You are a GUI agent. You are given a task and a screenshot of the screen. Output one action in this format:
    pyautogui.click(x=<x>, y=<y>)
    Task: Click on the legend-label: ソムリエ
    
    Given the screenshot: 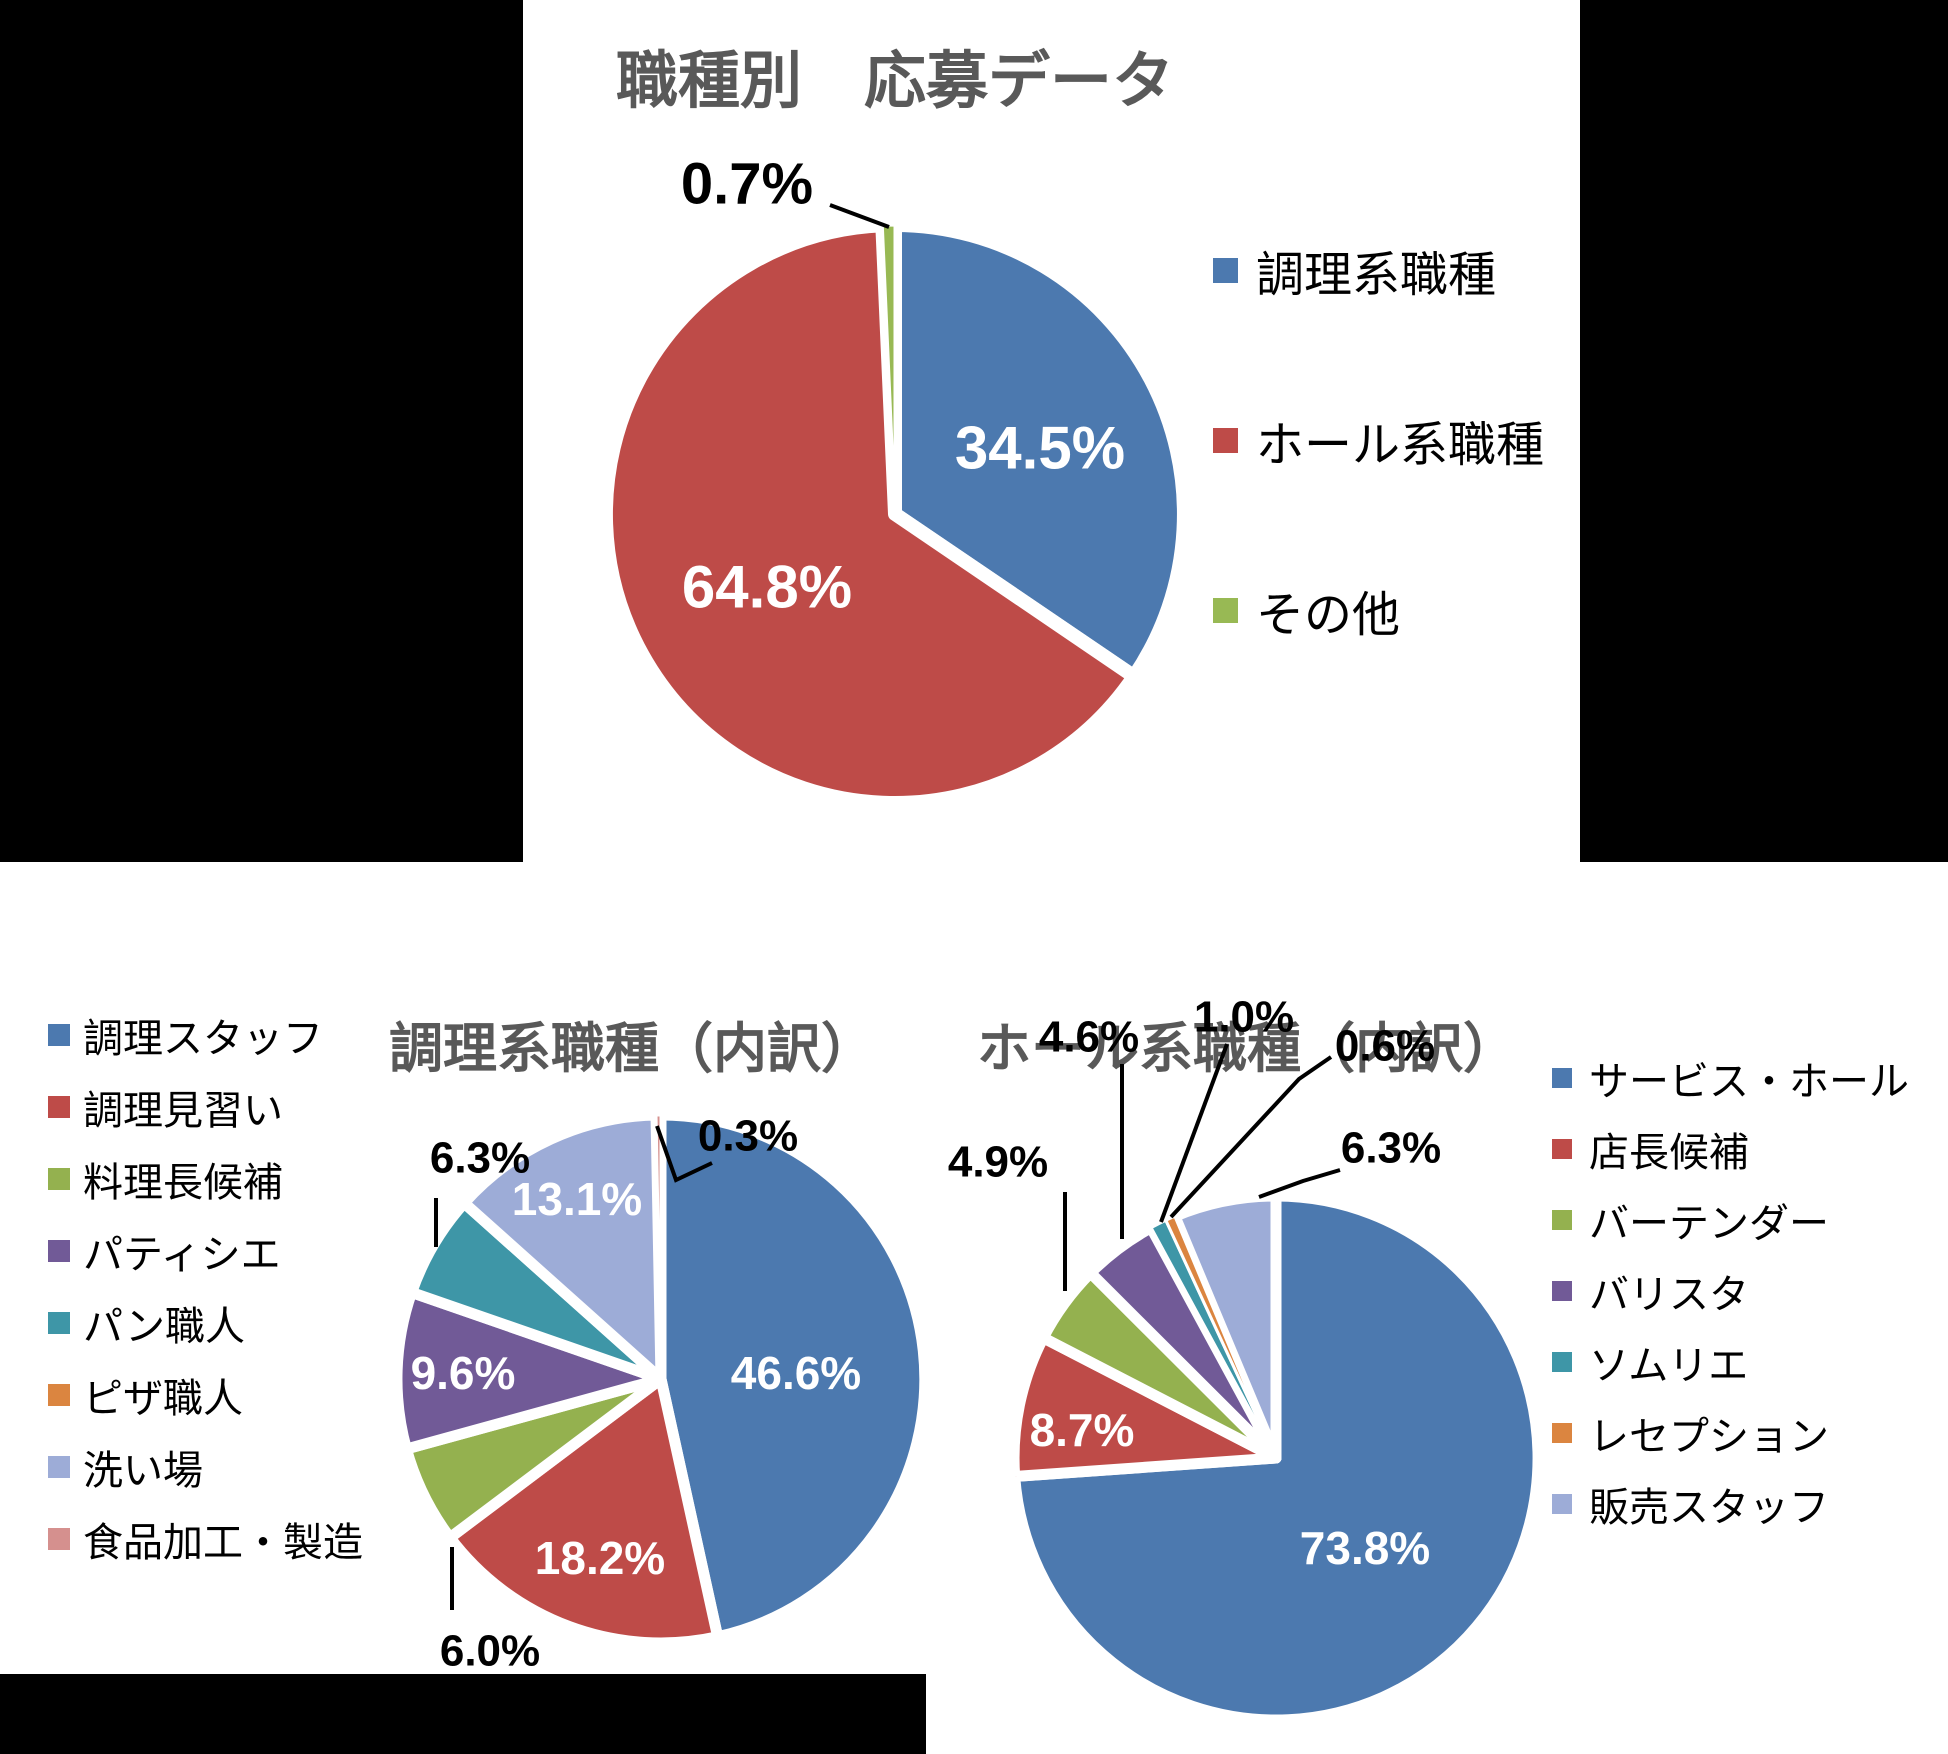 What is the action you would take?
    pyautogui.click(x=1669, y=1365)
    